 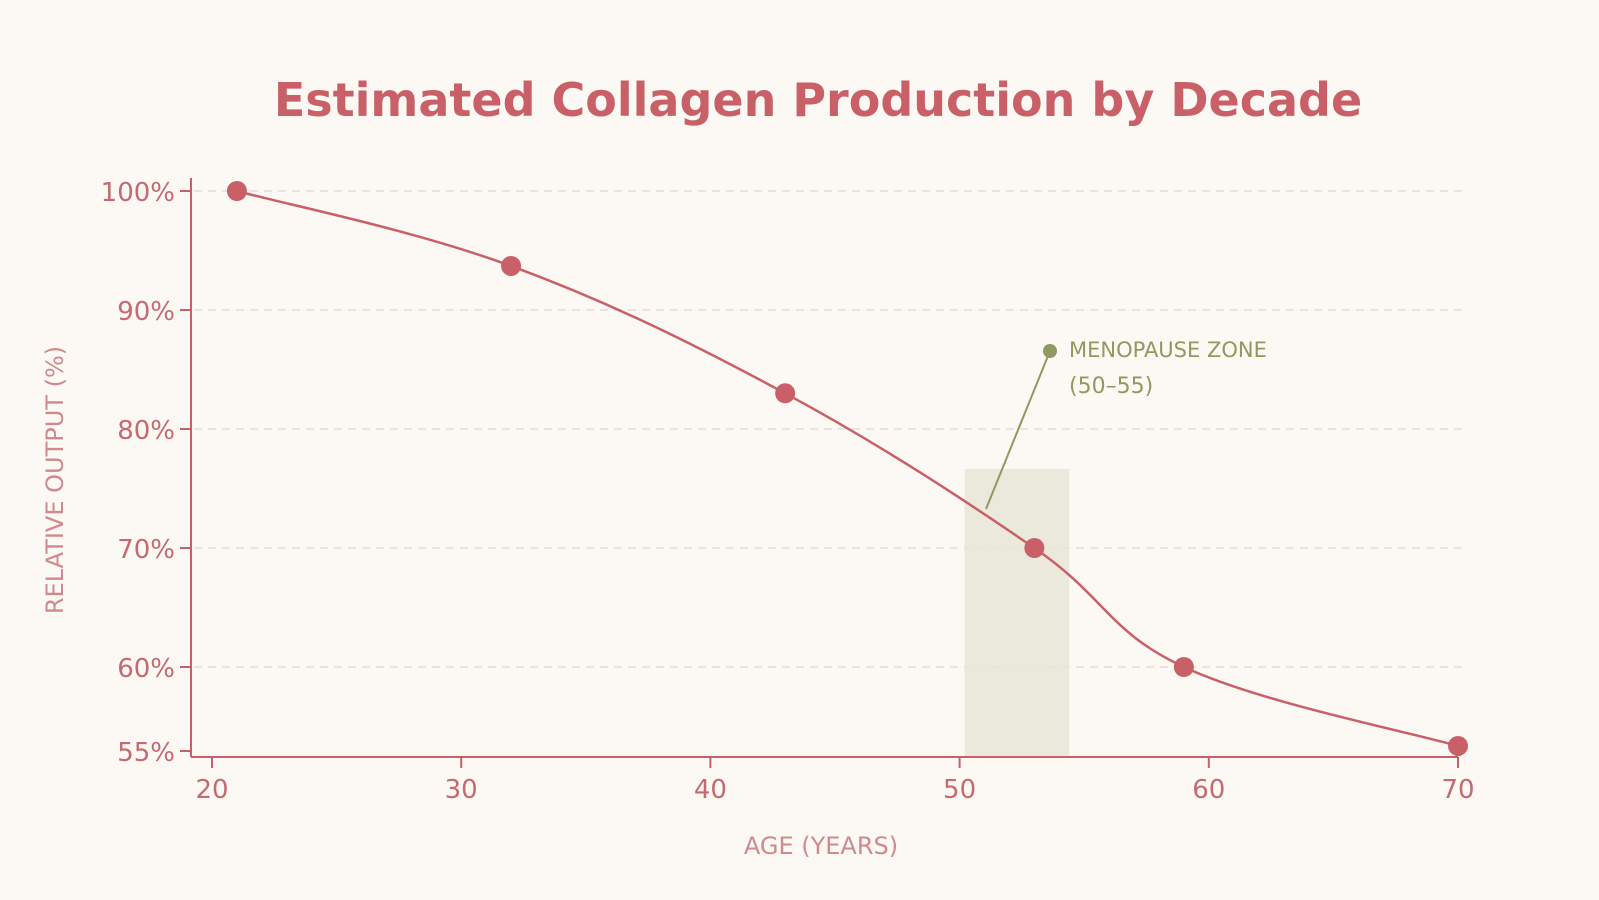 What do you see at coordinates (146, 431) in the screenshot?
I see `y-tick-label: 80%` at bounding box center [146, 431].